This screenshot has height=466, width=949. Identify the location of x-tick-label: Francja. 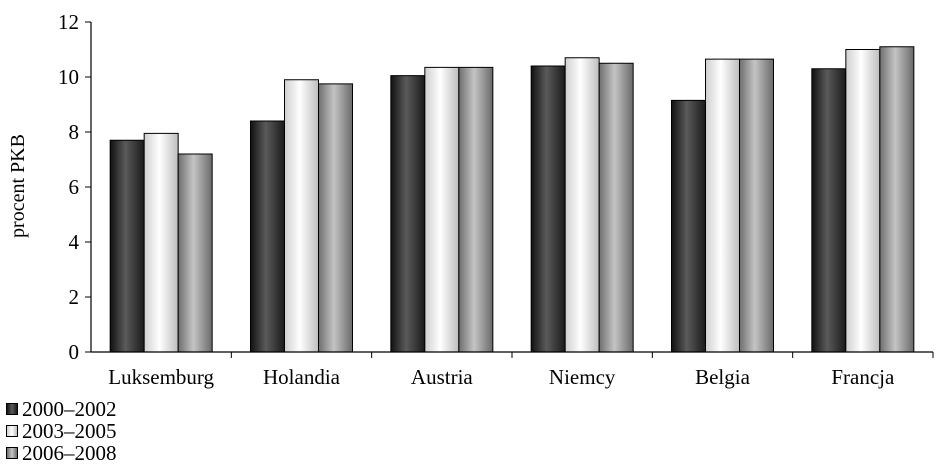
(863, 377).